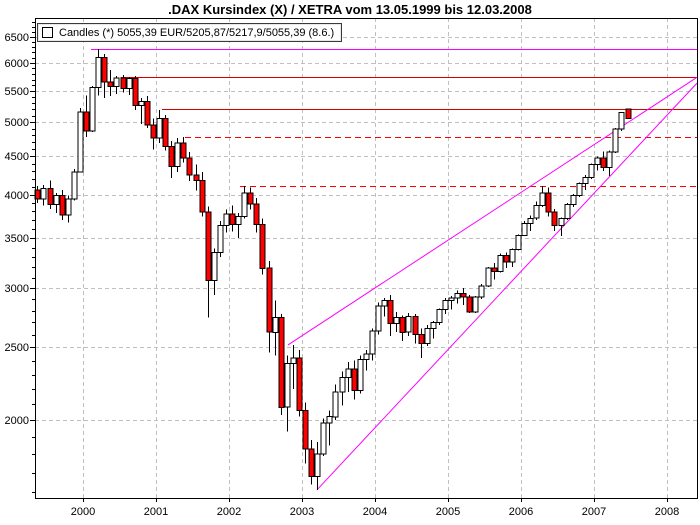 The image size is (700, 525). I want to click on y-axis-ticks, so click(32, 257).